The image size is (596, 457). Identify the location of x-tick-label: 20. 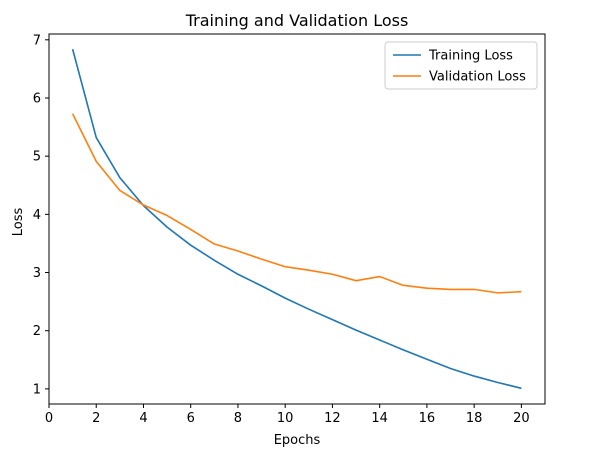
(521, 418).